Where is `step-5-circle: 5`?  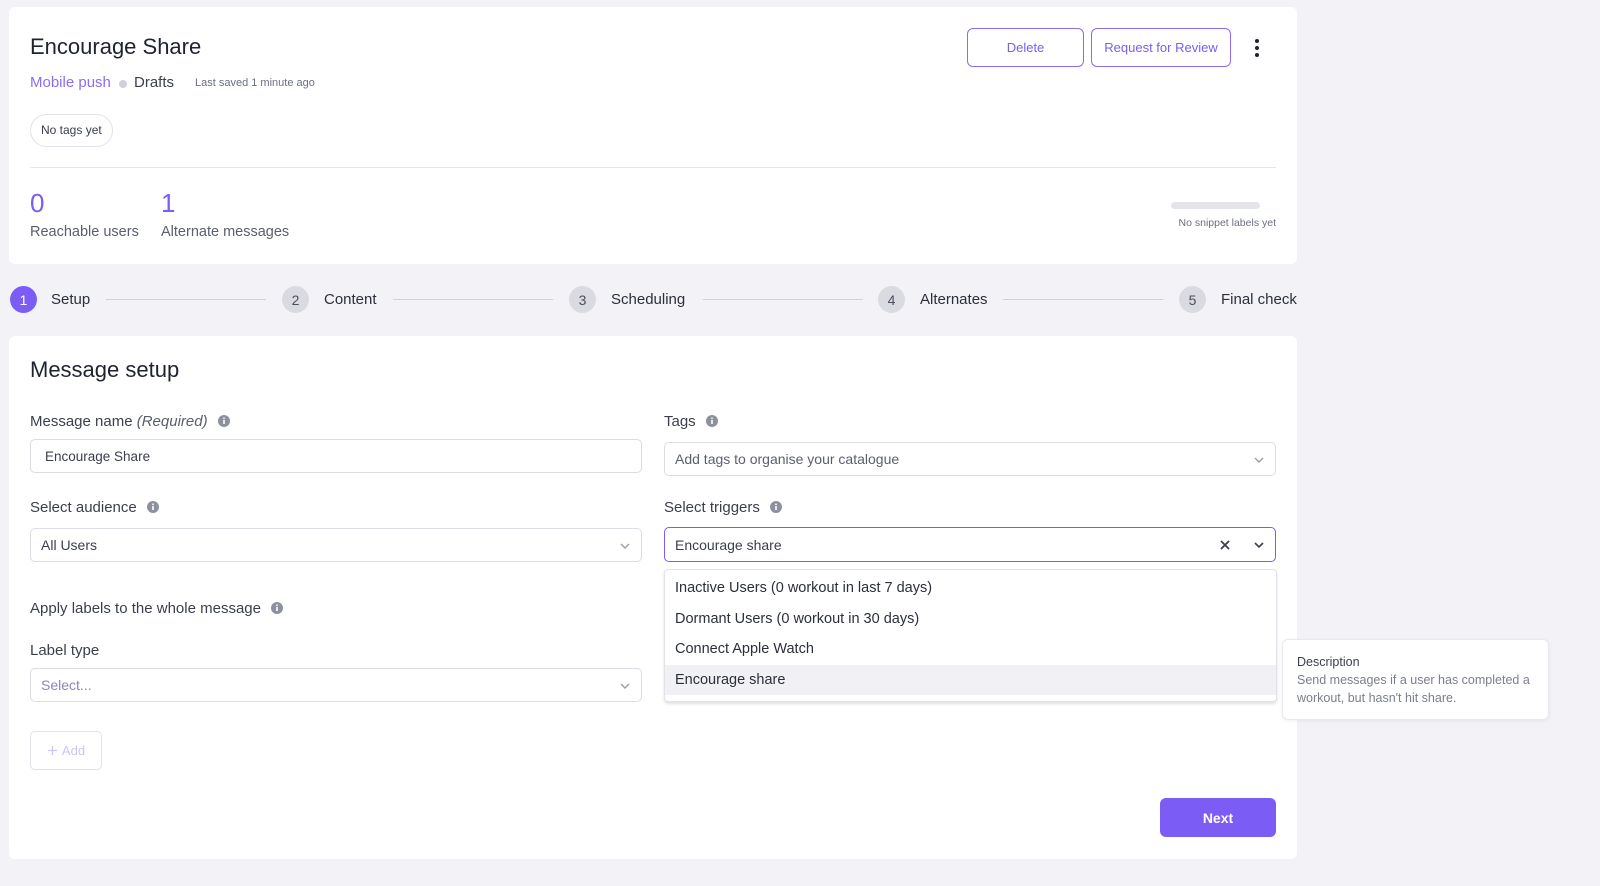
step-5-circle: 5 is located at coordinates (1192, 299).